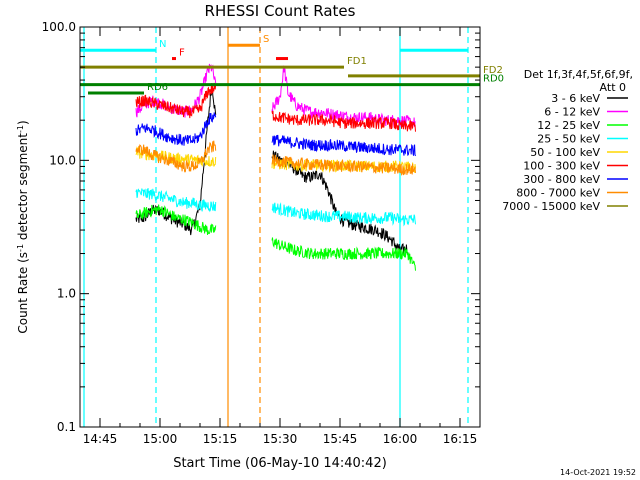 The image size is (640, 480). I want to click on legend-header-line2: Att 0, so click(613, 87).